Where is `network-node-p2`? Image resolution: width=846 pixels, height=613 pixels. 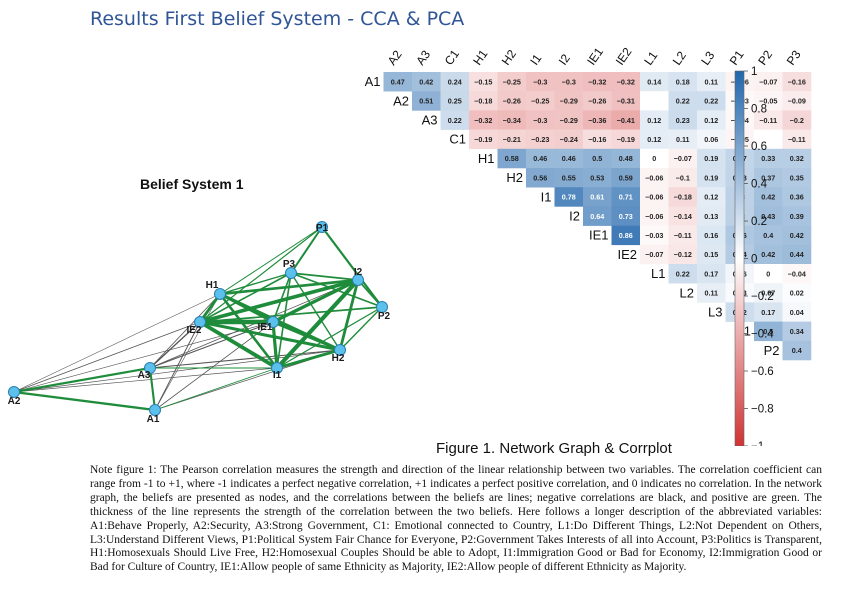
network-node-p2 is located at coordinates (382, 307).